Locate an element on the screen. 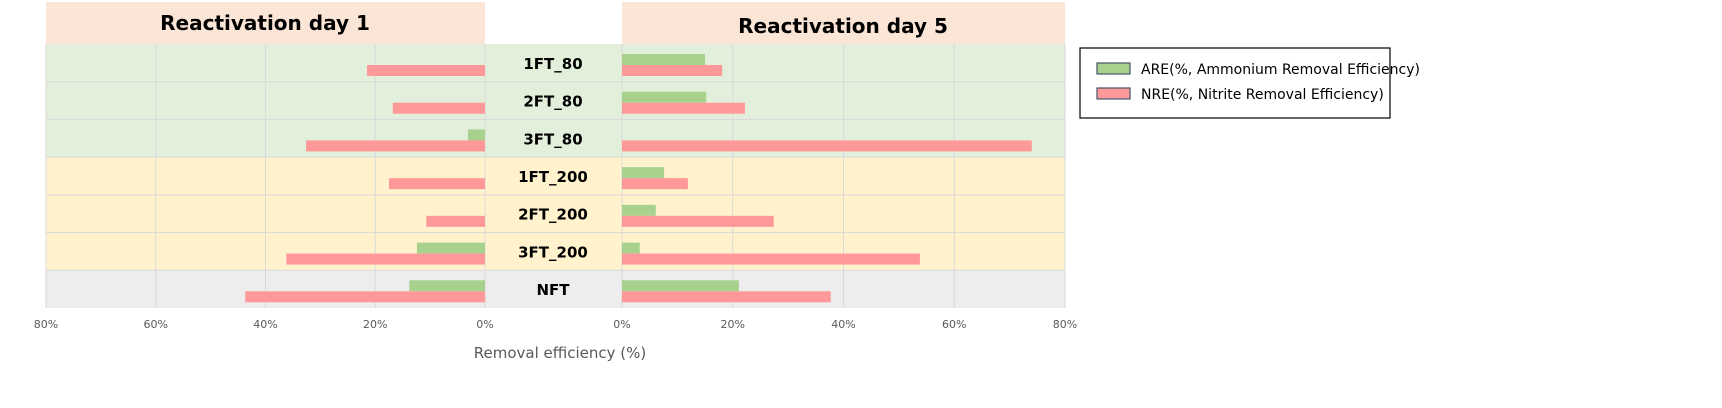 This screenshot has width=1722, height=408. category-label: 2FT_80 is located at coordinates (552, 102).